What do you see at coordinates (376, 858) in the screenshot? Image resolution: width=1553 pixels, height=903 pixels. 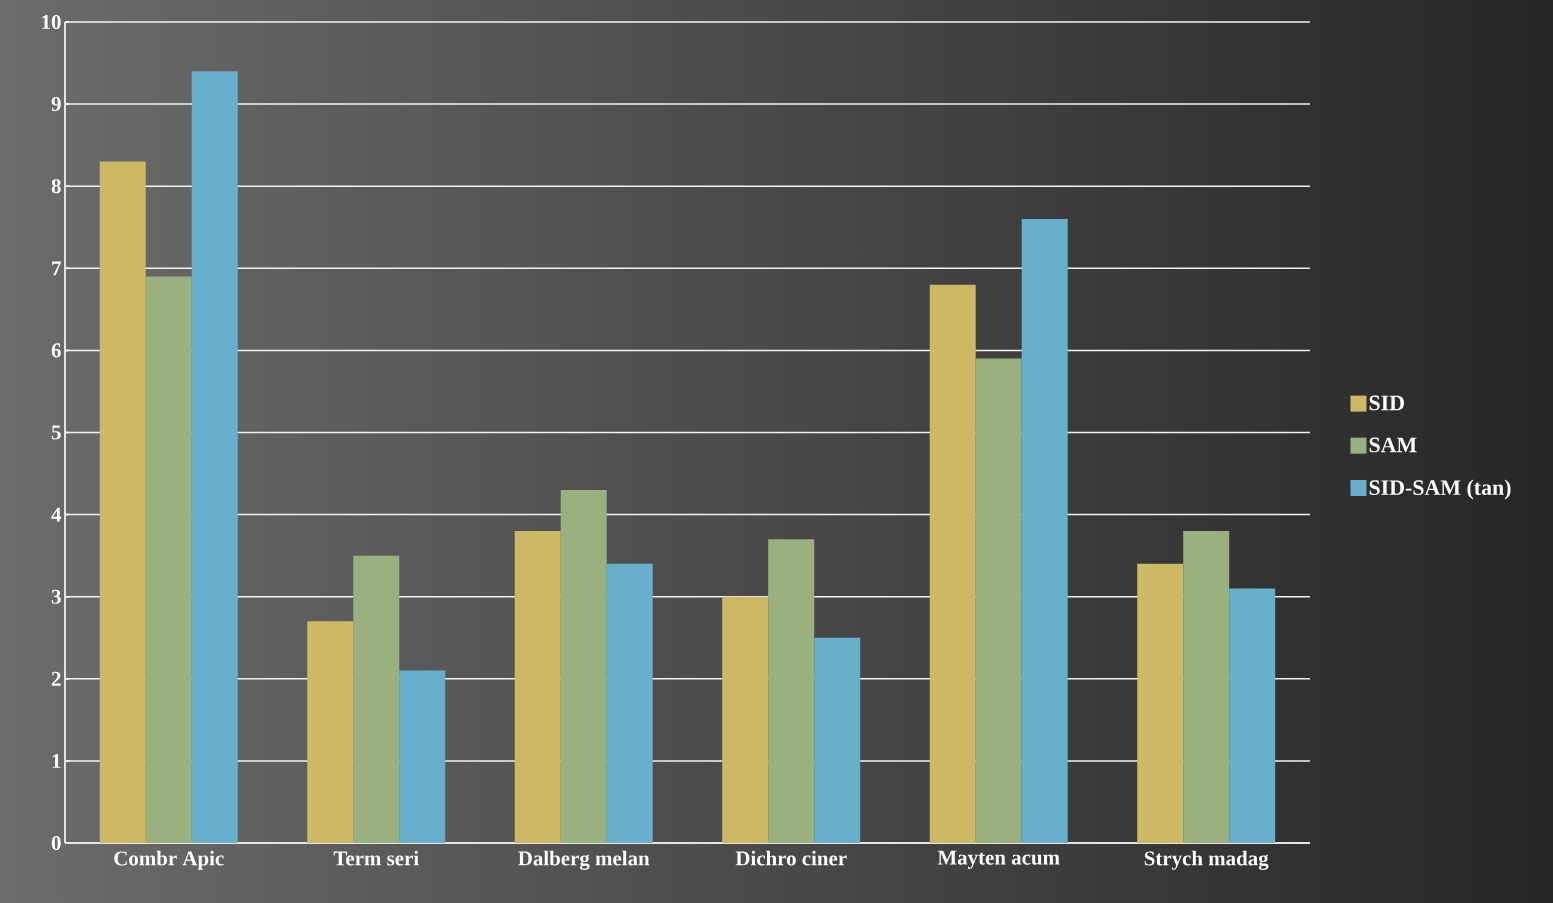 I see `x-tick-label: Term seri` at bounding box center [376, 858].